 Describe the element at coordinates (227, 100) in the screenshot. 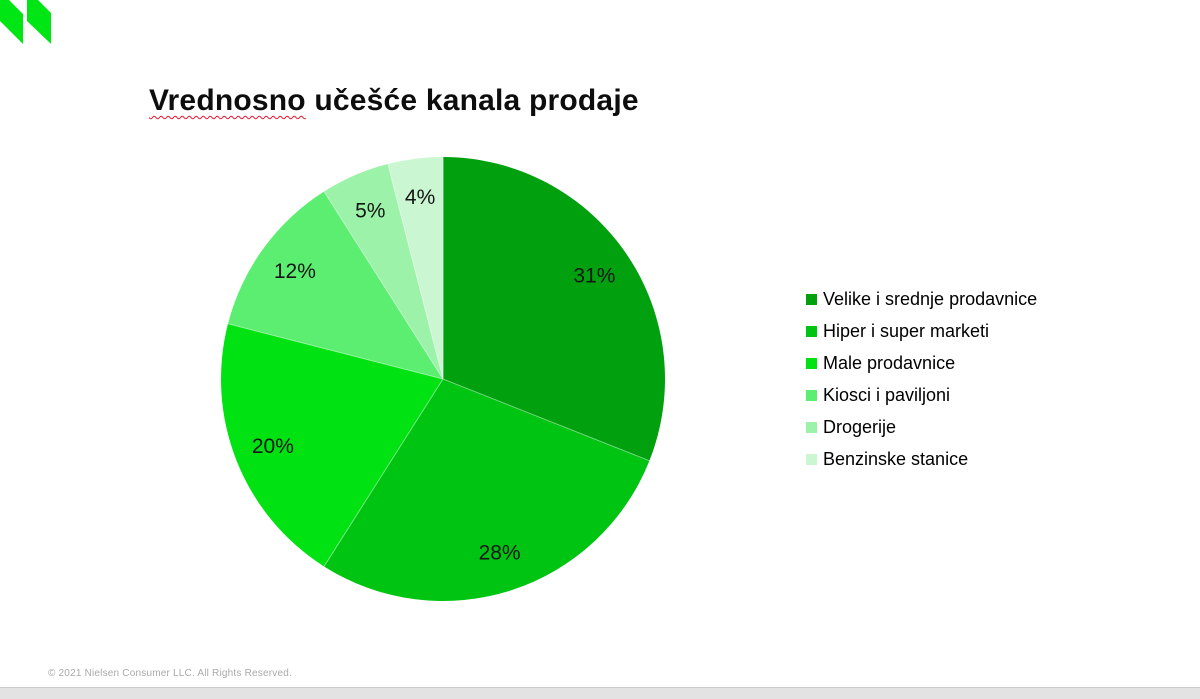

I see `title-word-misspelled: Vrednosno` at that location.